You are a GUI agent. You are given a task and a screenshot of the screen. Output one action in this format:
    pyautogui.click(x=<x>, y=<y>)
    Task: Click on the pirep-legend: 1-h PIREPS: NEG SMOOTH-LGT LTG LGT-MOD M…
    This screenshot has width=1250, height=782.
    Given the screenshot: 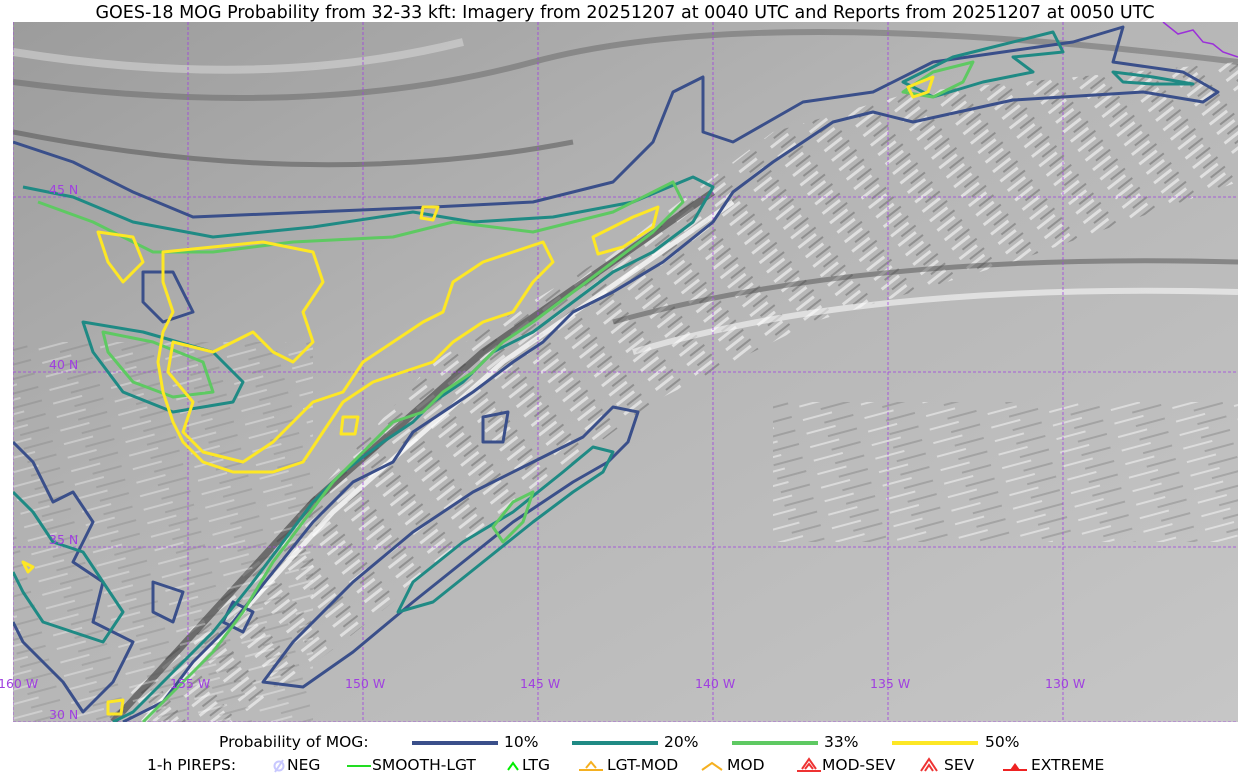 What is the action you would take?
    pyautogui.click(x=625, y=766)
    